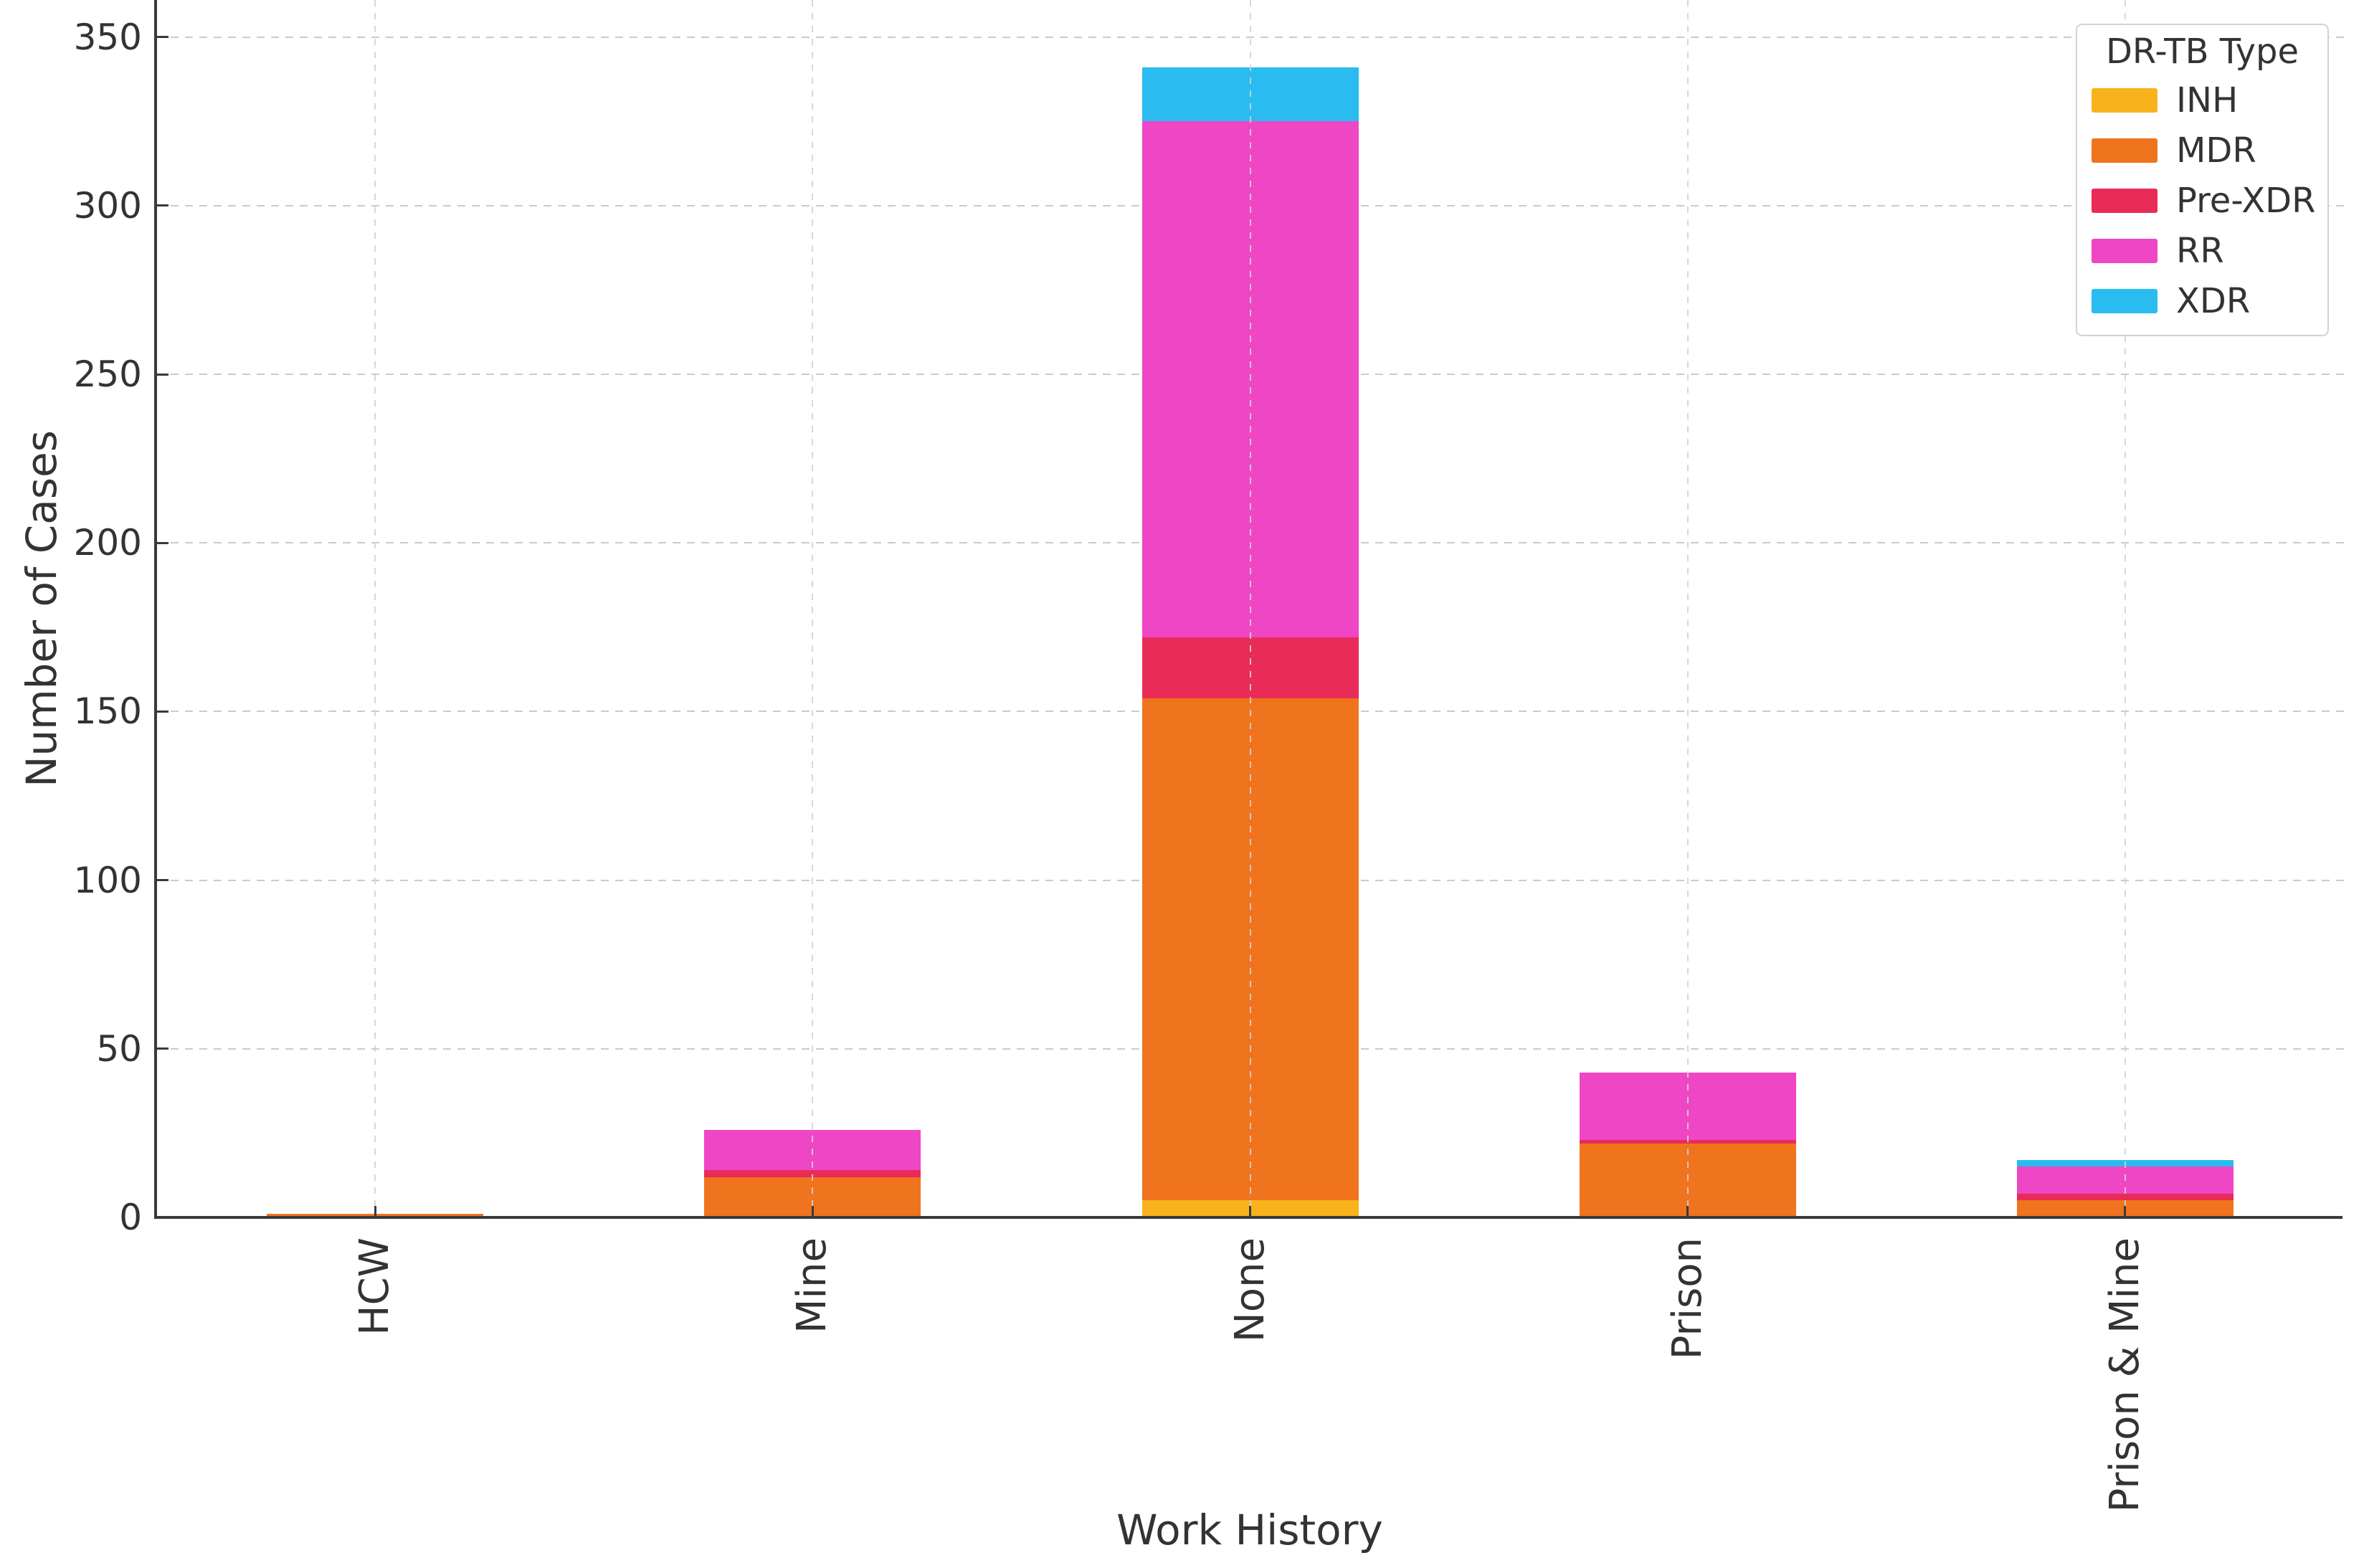  What do you see at coordinates (1249, 1530) in the screenshot?
I see `x-axis-title: Work History` at bounding box center [1249, 1530].